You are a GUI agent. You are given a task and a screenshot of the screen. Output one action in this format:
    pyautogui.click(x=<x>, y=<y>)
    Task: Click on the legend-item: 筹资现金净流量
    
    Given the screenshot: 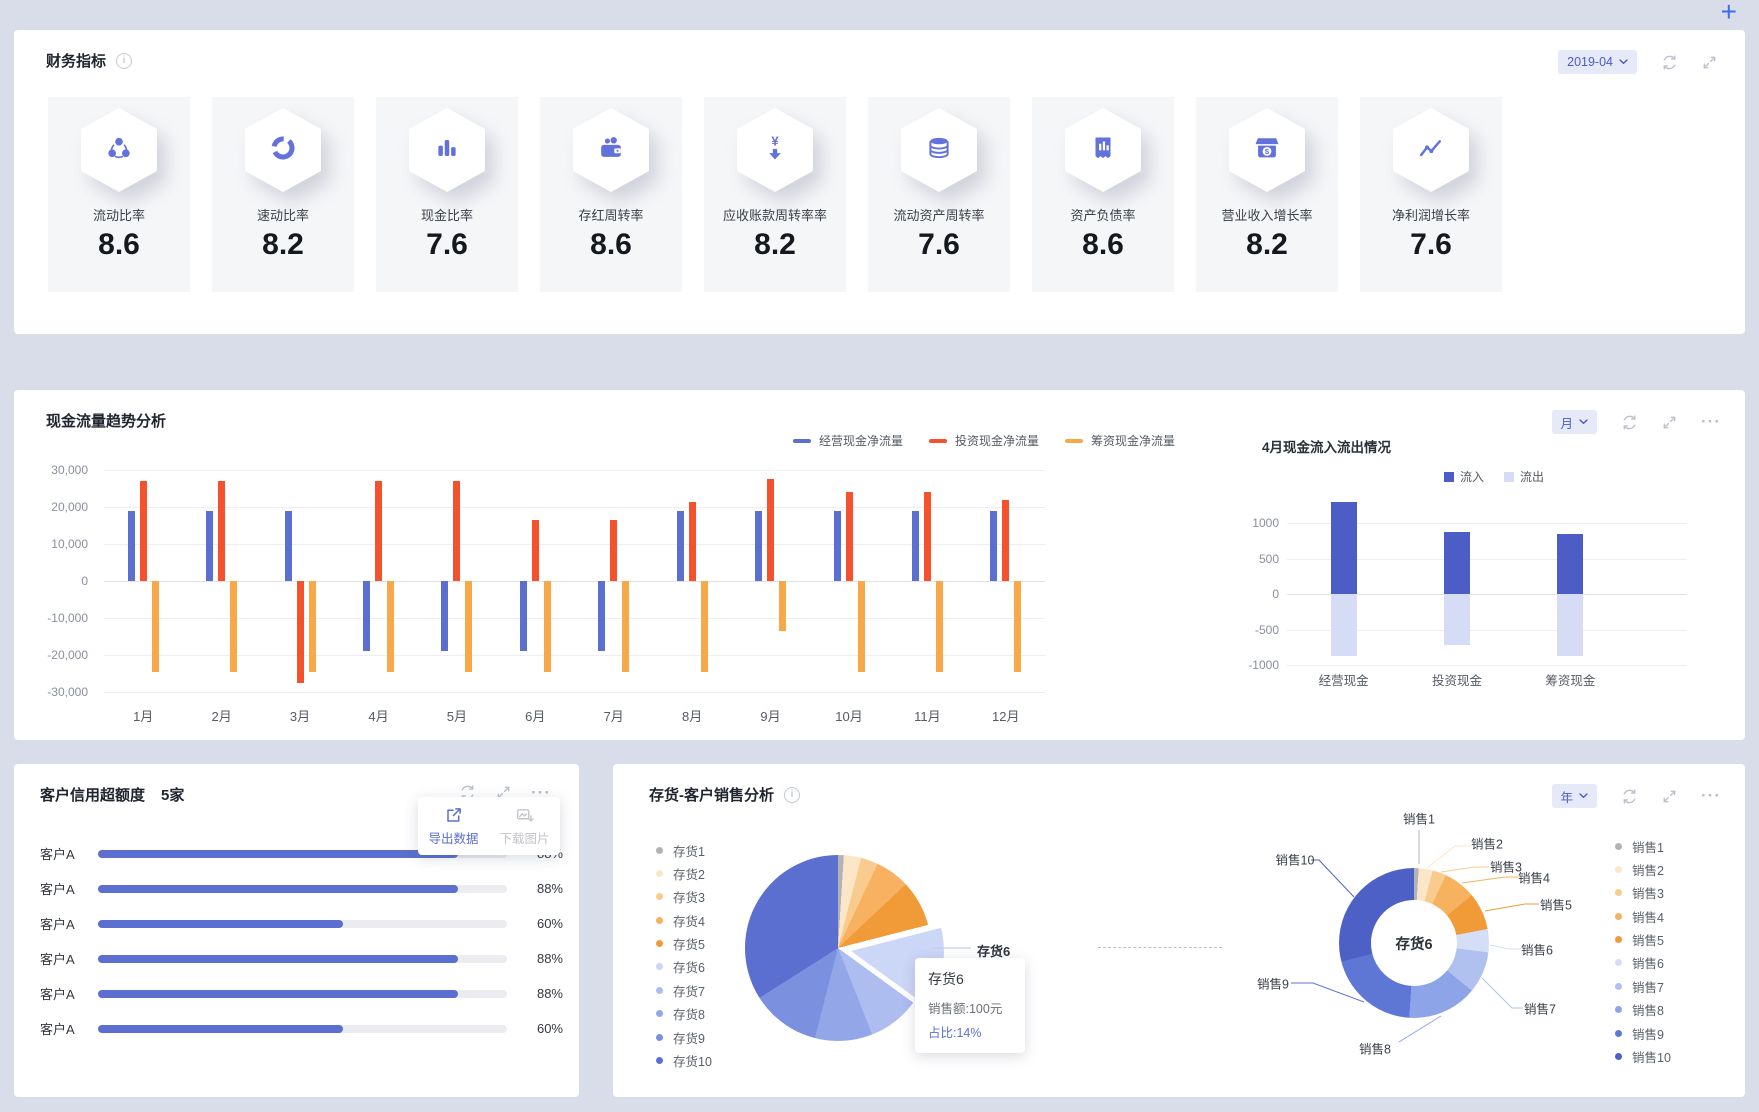 What is the action you would take?
    pyautogui.click(x=1120, y=440)
    